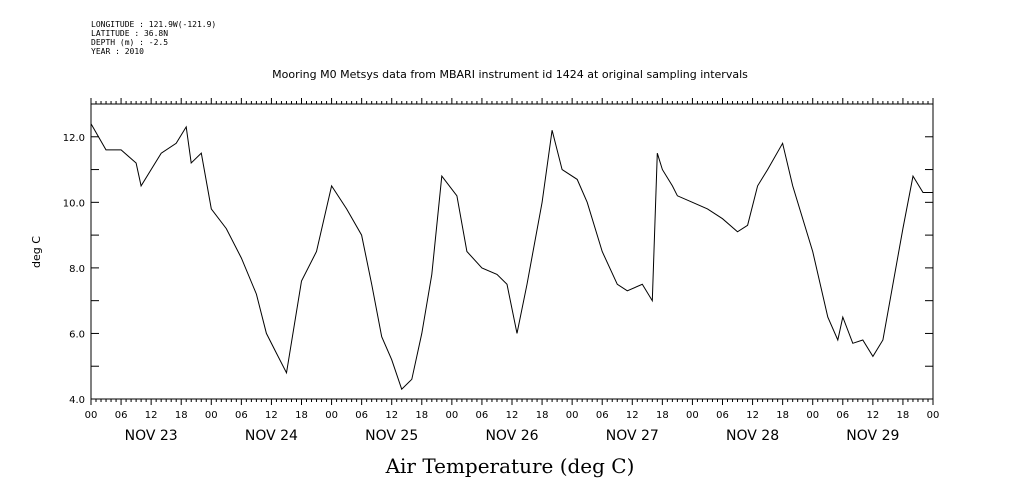 The height and width of the screenshot is (504, 1009). What do you see at coordinates (154, 24) in the screenshot?
I see `longitude-label: LONGITUDE : 121.9W(-121.9)` at bounding box center [154, 24].